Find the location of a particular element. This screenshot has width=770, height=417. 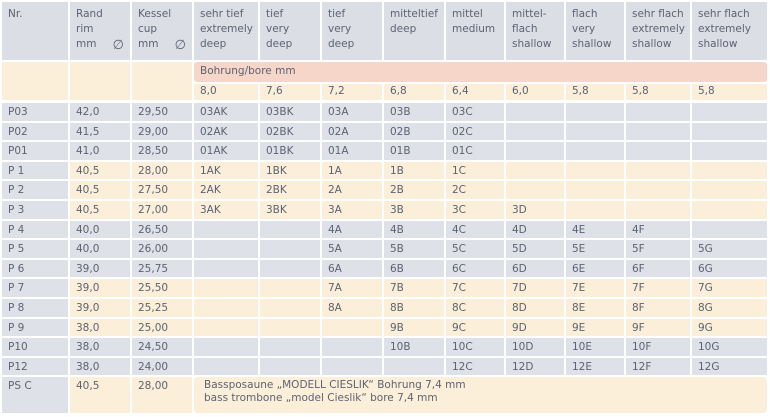

model-code: 5G is located at coordinates (705, 249).